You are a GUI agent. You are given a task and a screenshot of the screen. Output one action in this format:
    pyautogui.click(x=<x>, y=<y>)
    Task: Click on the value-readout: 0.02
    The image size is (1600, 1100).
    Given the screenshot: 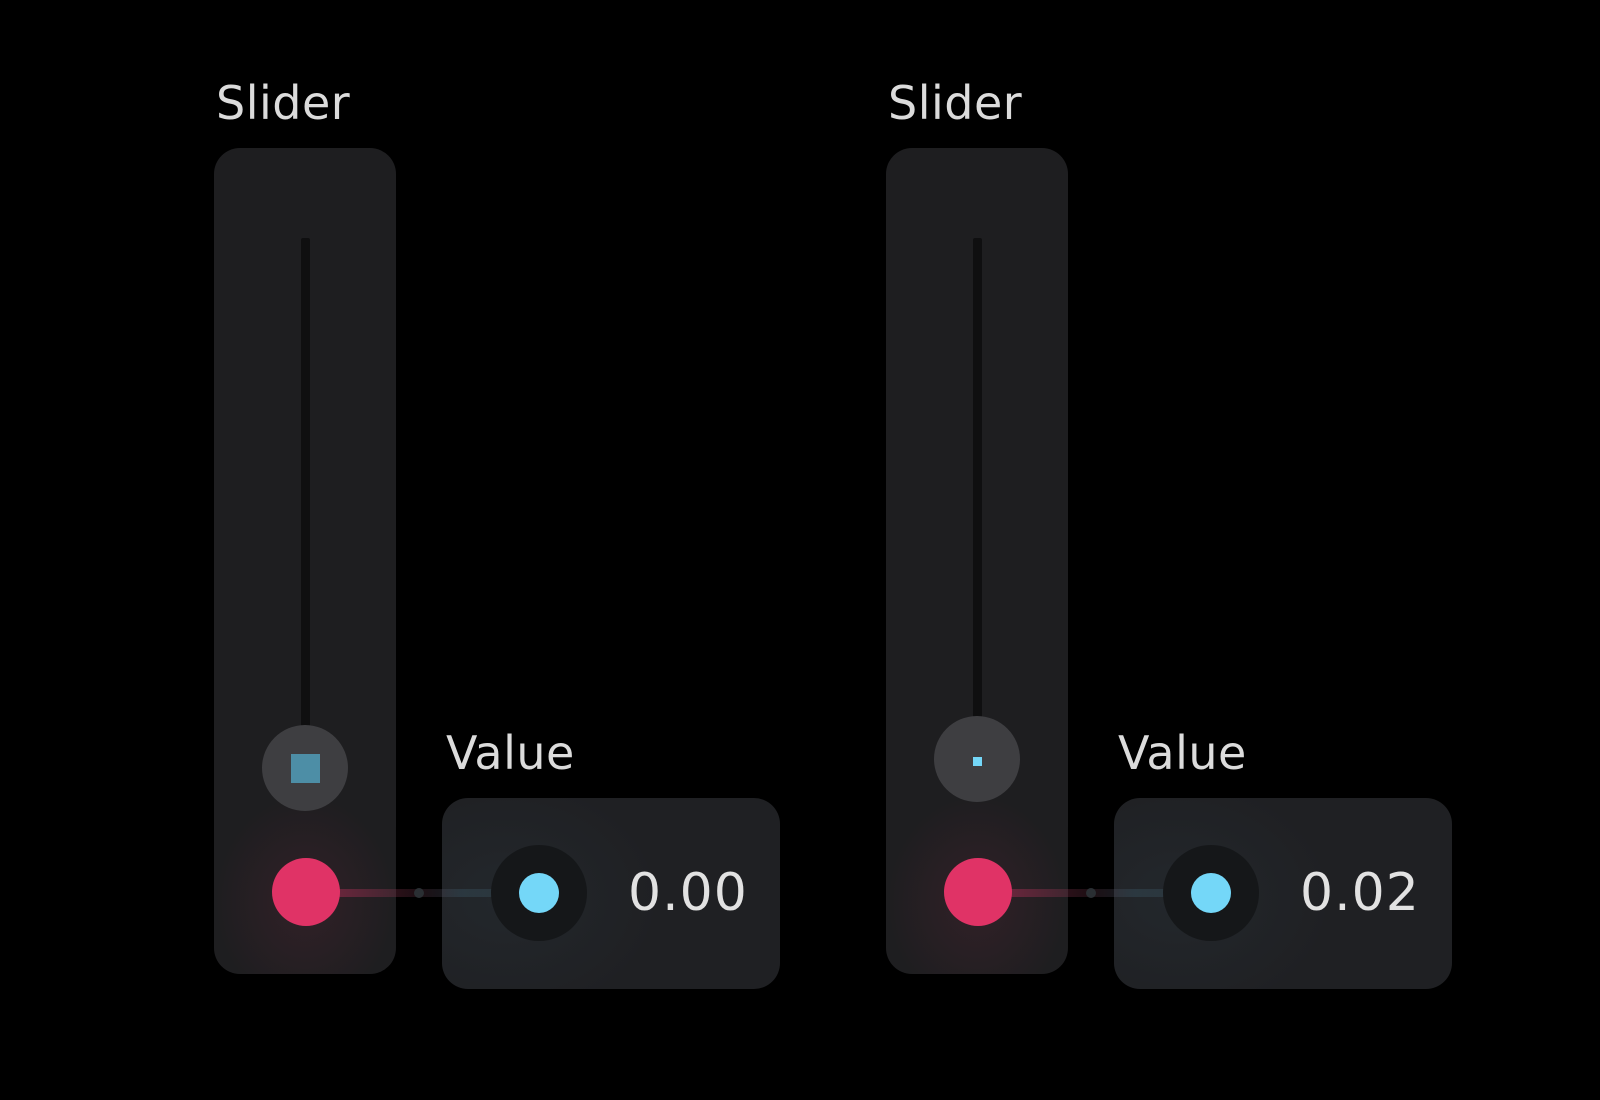 What is the action you would take?
    pyautogui.click(x=1360, y=893)
    